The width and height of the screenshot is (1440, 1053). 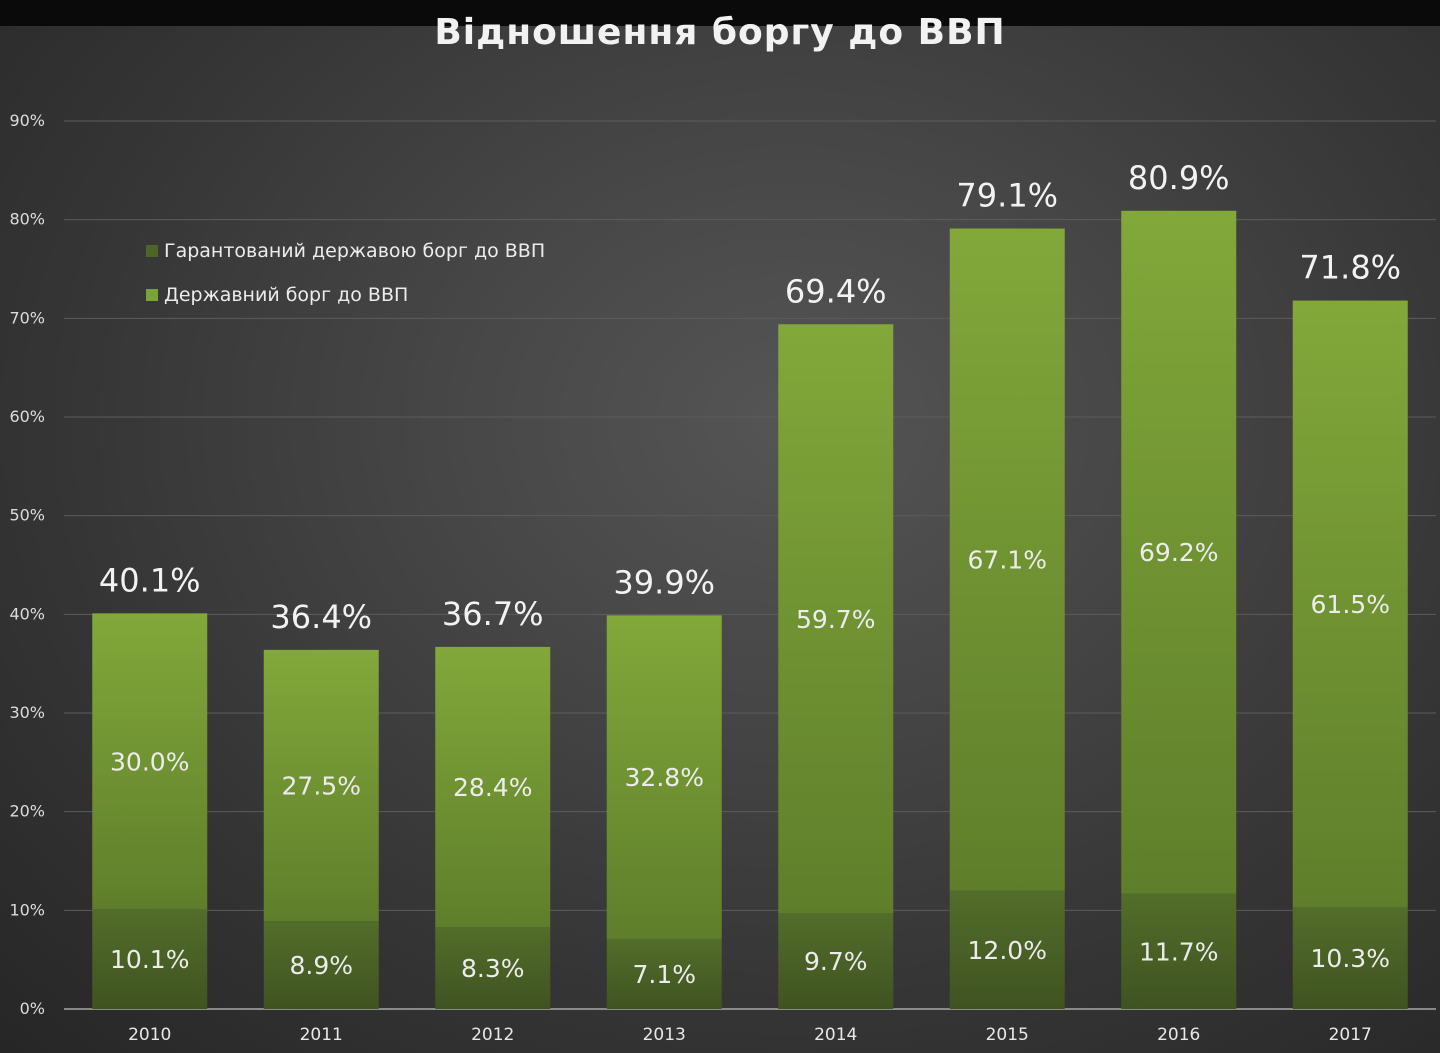 I want to click on data-label-guaranteed-2011: 8.9%, so click(x=321, y=965).